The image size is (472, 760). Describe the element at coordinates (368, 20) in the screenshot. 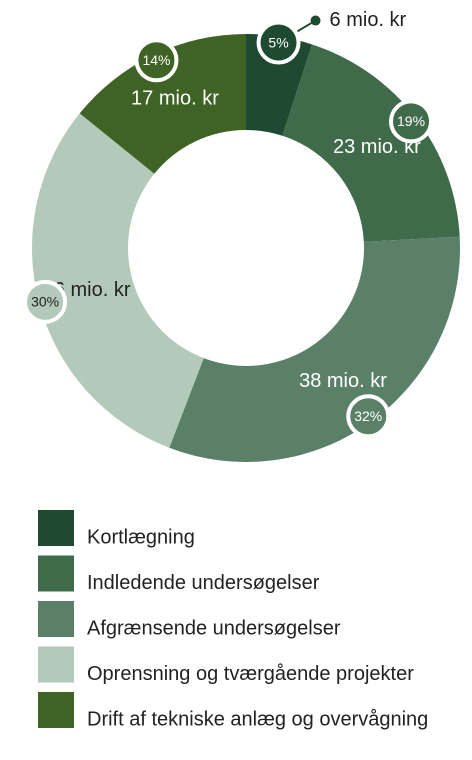

I see `value-label: 6 mio. kr` at that location.